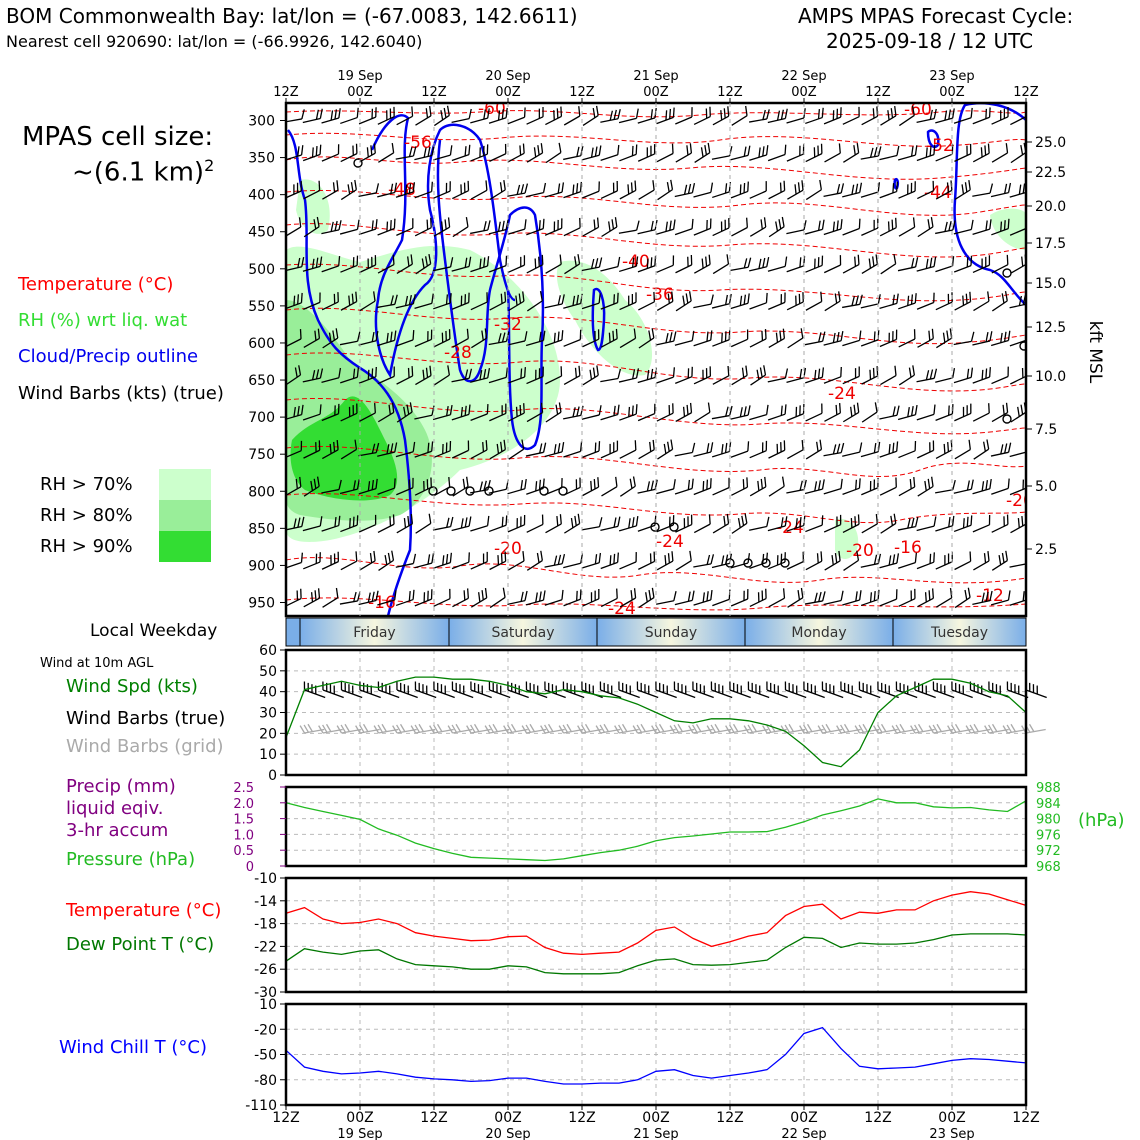  I want to click on top-hour-label-5: 00Z, so click(656, 92).